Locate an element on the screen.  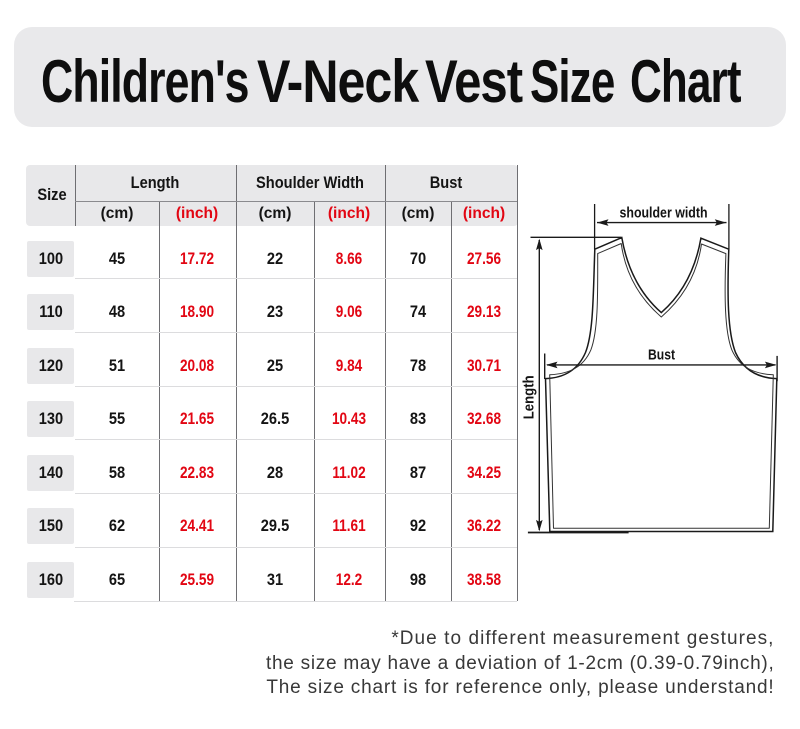
svg-text: Length is located at coordinates (529, 397).